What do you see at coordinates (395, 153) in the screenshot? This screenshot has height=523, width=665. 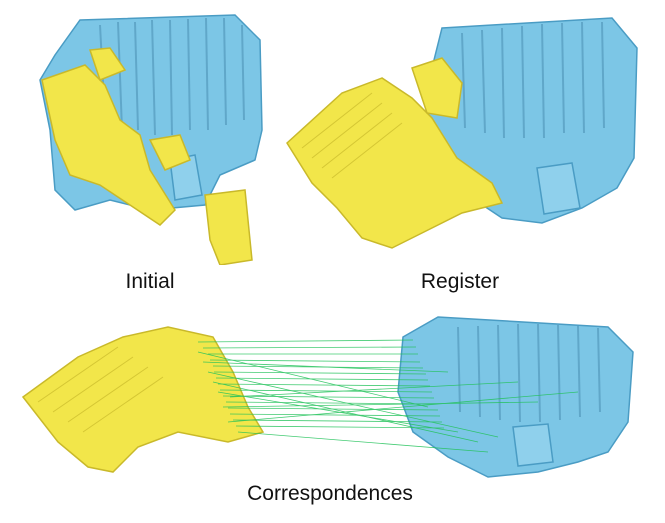 I see `register-source-cloud` at bounding box center [395, 153].